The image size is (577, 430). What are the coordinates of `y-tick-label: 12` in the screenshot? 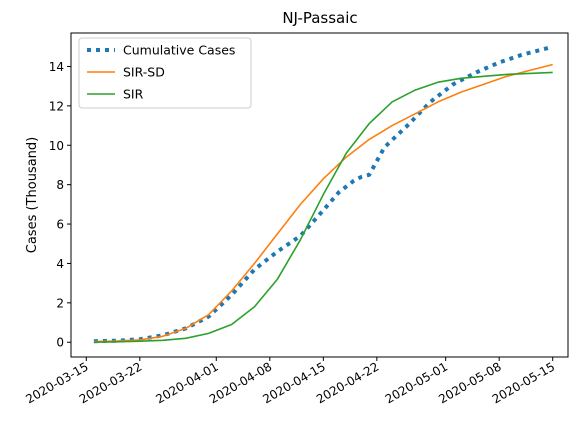 It's located at (56, 106).